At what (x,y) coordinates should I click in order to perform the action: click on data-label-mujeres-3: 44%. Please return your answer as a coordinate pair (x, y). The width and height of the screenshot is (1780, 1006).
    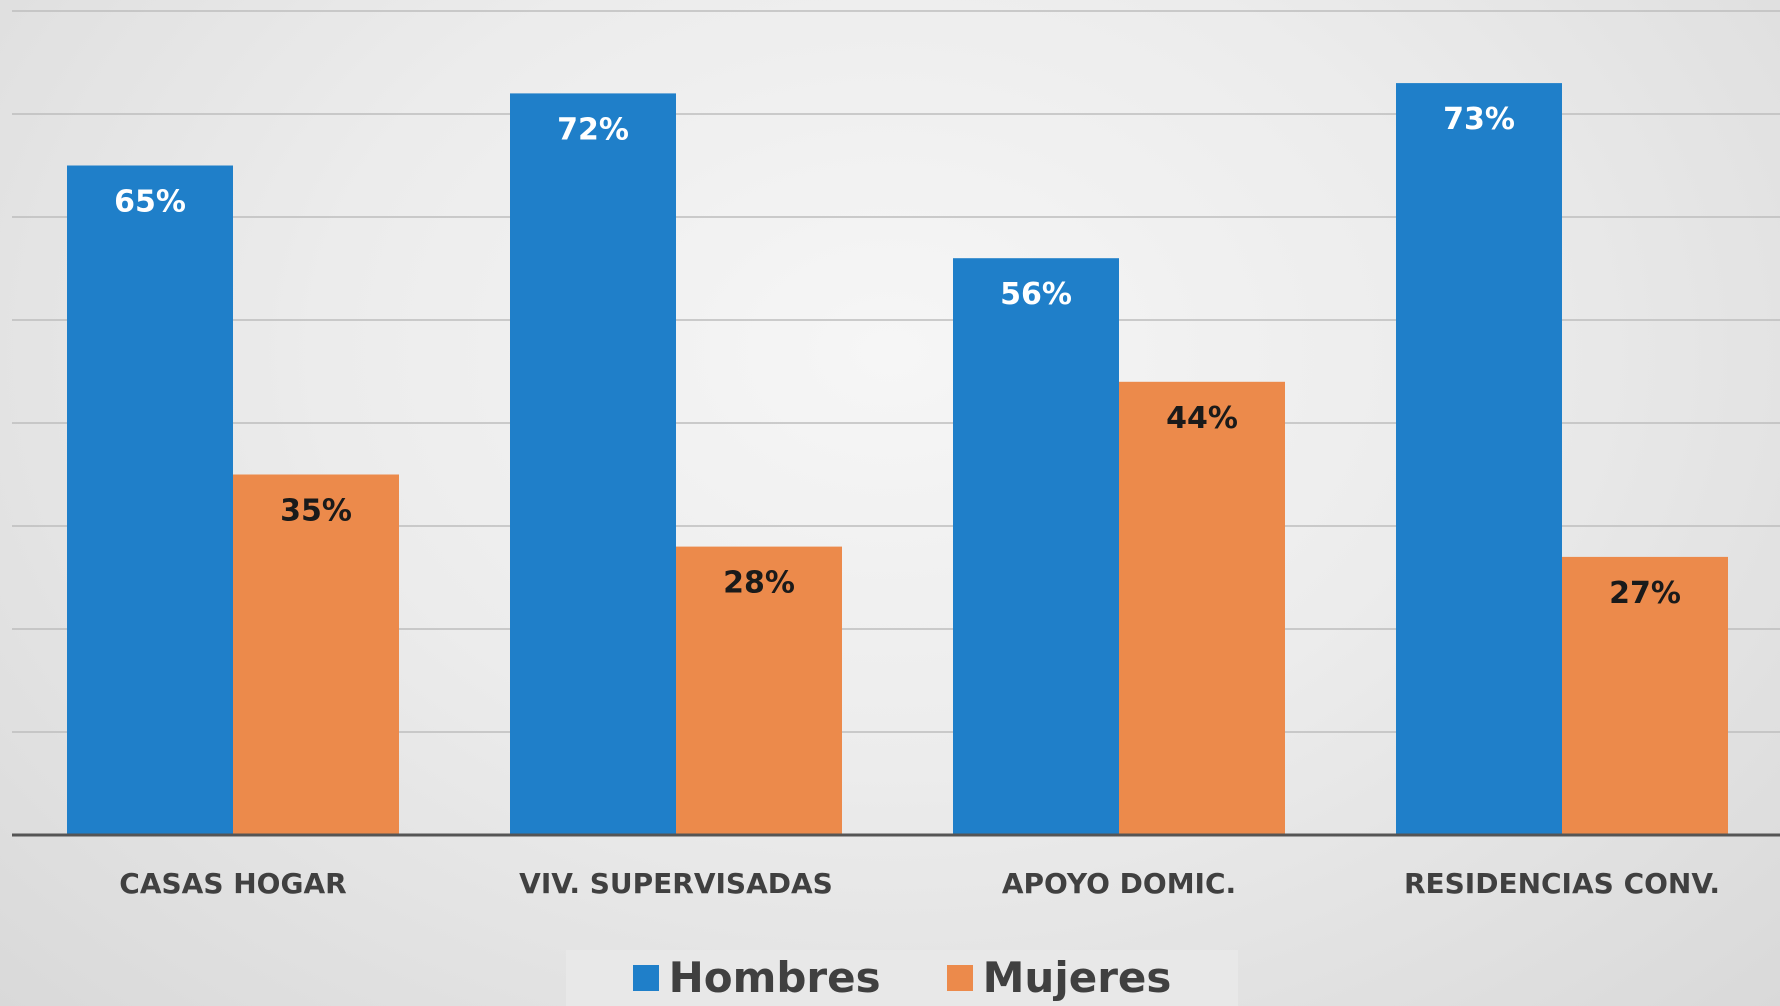
    Looking at the image, I should click on (1202, 418).